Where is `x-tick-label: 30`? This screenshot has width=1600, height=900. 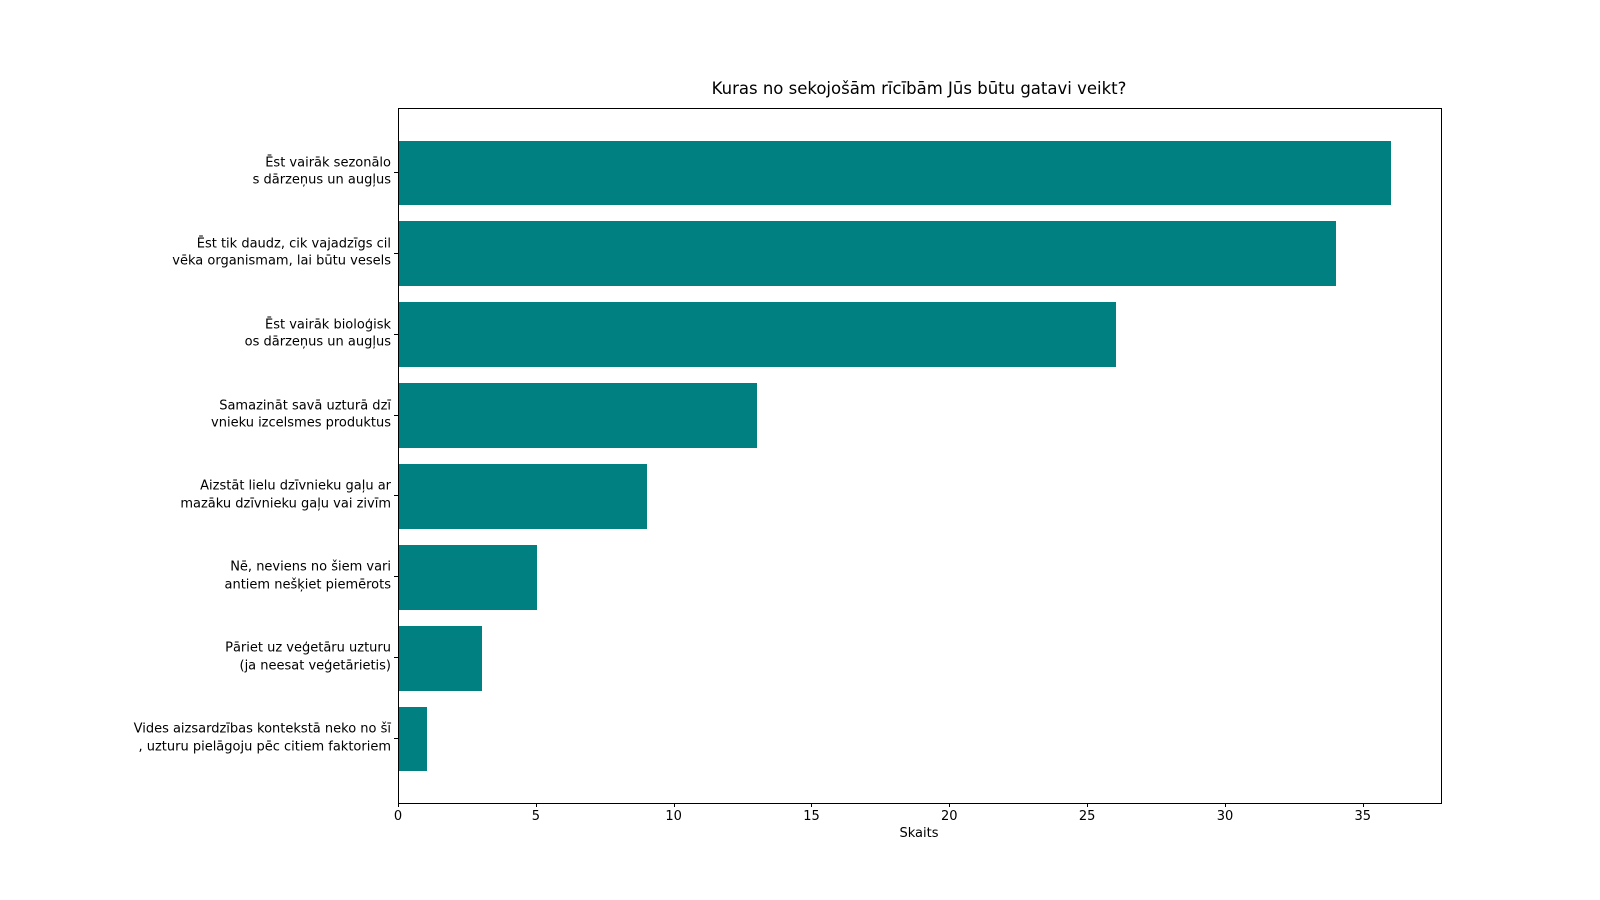 x-tick-label: 30 is located at coordinates (1225, 816).